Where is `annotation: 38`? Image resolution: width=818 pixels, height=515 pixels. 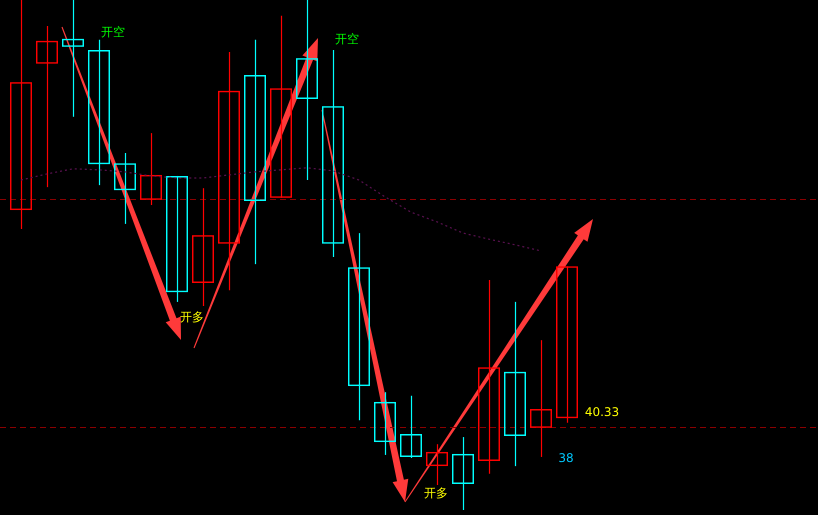
annotation: 38 is located at coordinates (566, 458).